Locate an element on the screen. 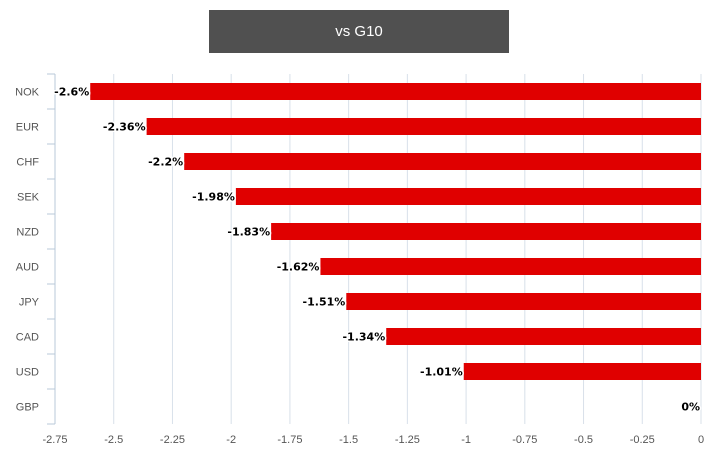 The image size is (721, 464). x-tick-label: -2.25 is located at coordinates (172, 440).